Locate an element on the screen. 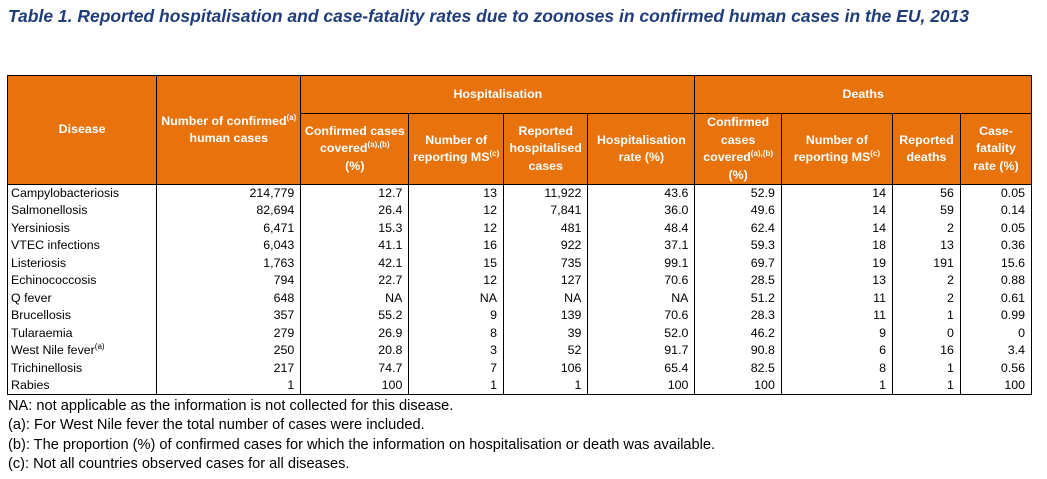  d-cov-cell: 100 is located at coordinates (738, 386).